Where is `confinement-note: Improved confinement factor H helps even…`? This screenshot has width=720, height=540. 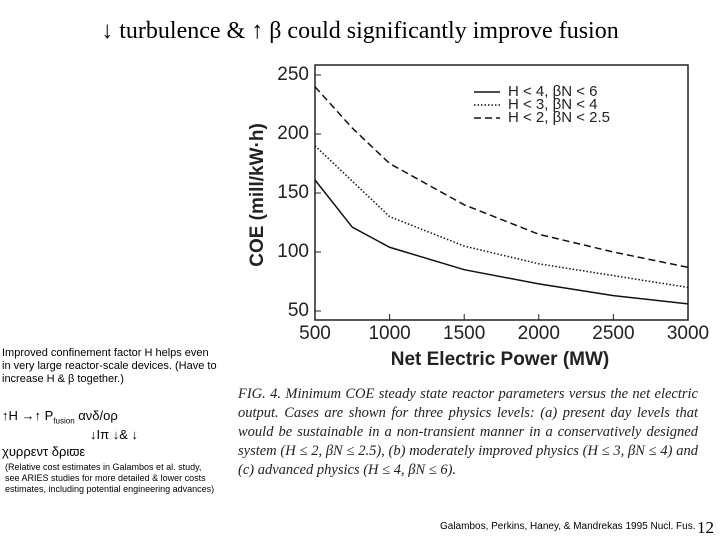 confinement-note: Improved confinement factor H helps even… is located at coordinates (109, 366).